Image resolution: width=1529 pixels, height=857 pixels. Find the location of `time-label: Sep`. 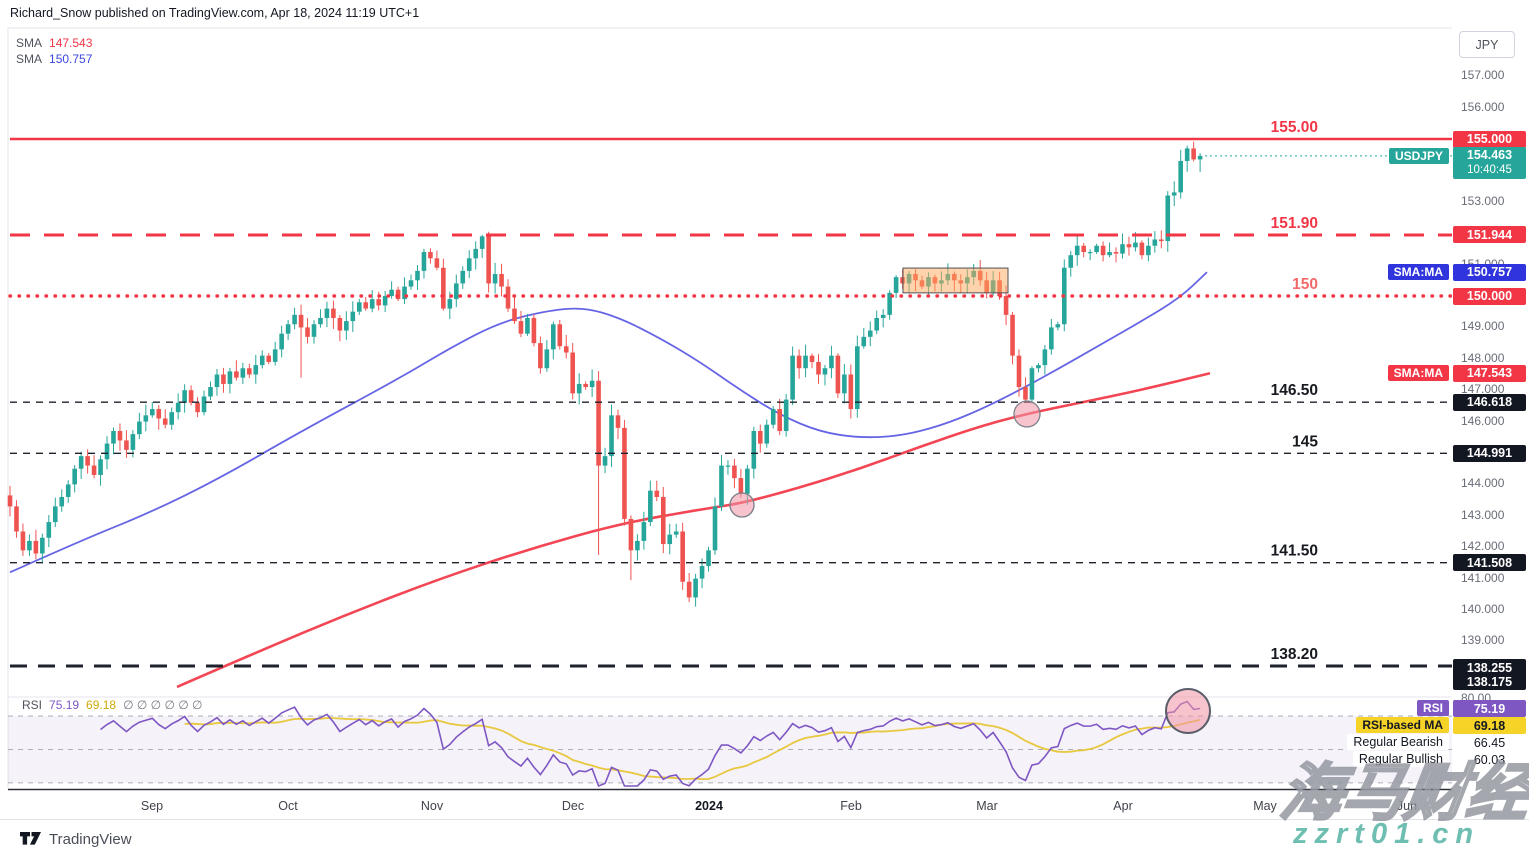

time-label: Sep is located at coordinates (152, 806).